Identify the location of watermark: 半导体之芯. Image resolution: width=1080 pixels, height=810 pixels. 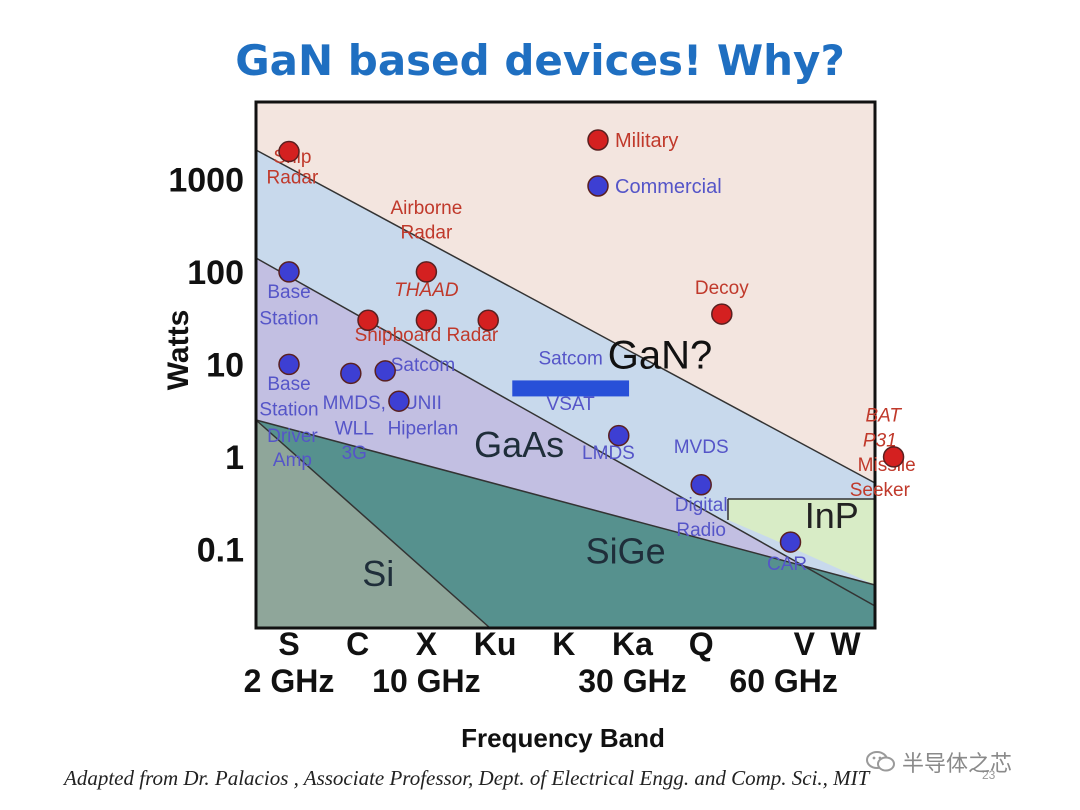
(939, 762).